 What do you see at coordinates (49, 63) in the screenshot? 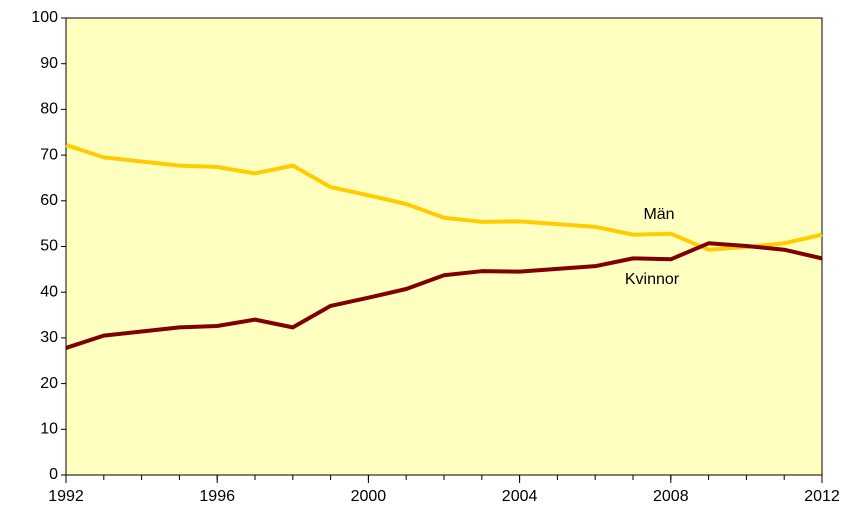
I see `y-tick-label: 90` at bounding box center [49, 63].